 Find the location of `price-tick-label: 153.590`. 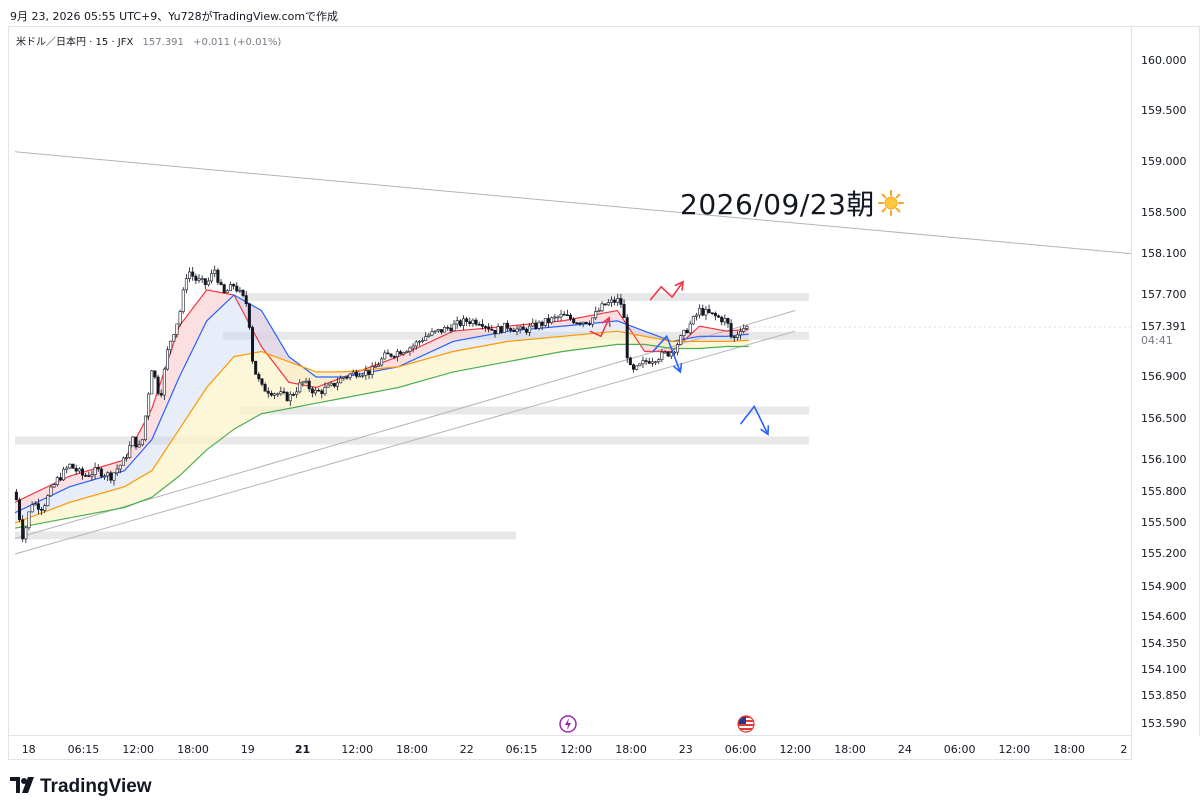

price-tick-label: 153.590 is located at coordinates (1164, 723).